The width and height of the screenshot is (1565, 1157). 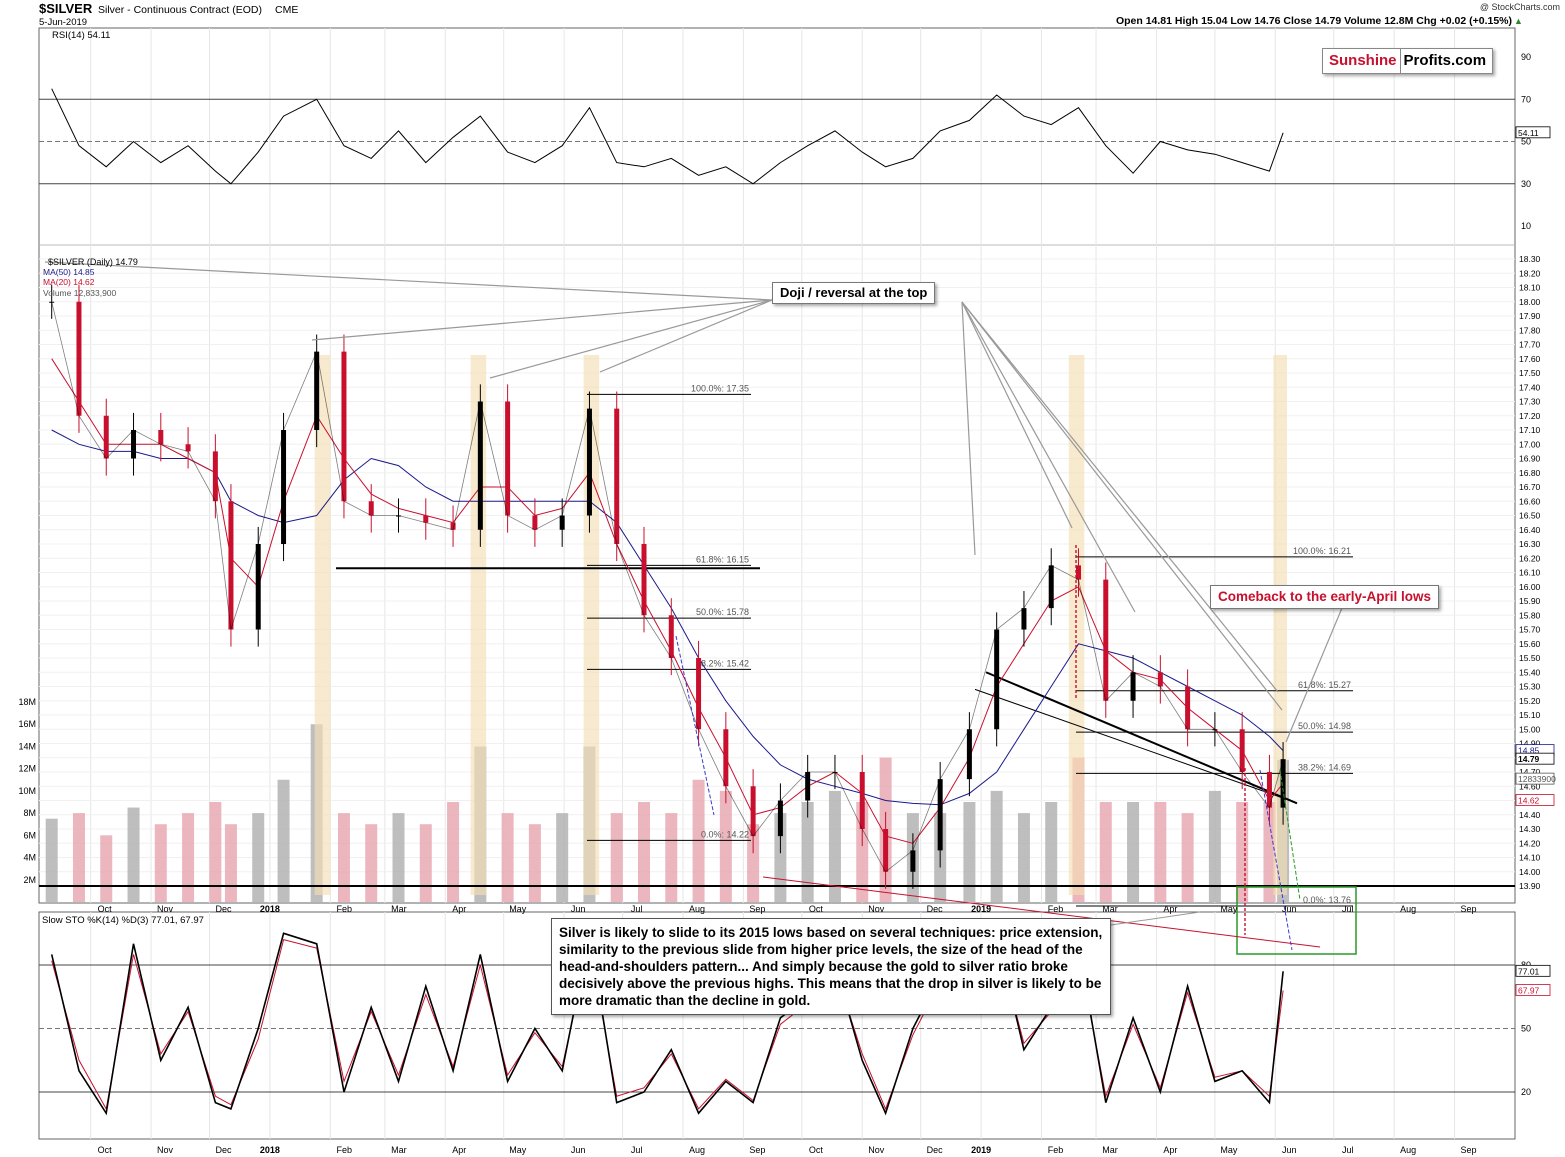 I want to click on chart-date: 5-Jun-2019, so click(x=63, y=22).